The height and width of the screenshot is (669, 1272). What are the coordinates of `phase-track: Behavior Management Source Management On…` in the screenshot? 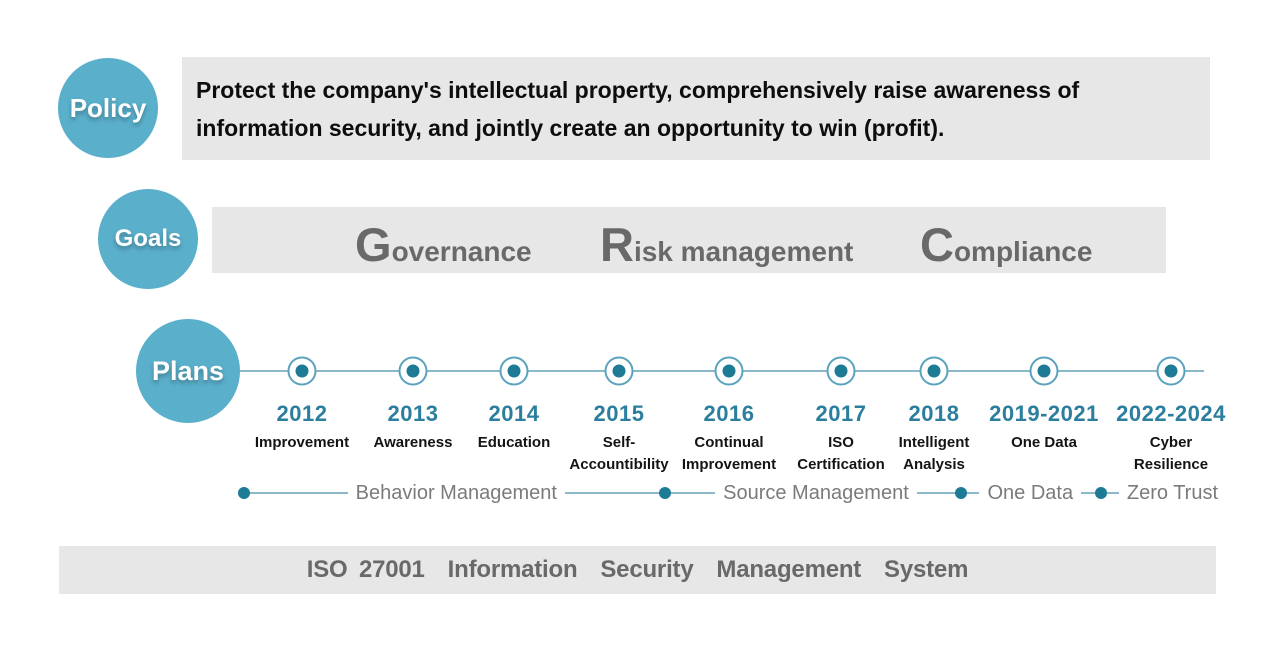 It's located at (732, 493).